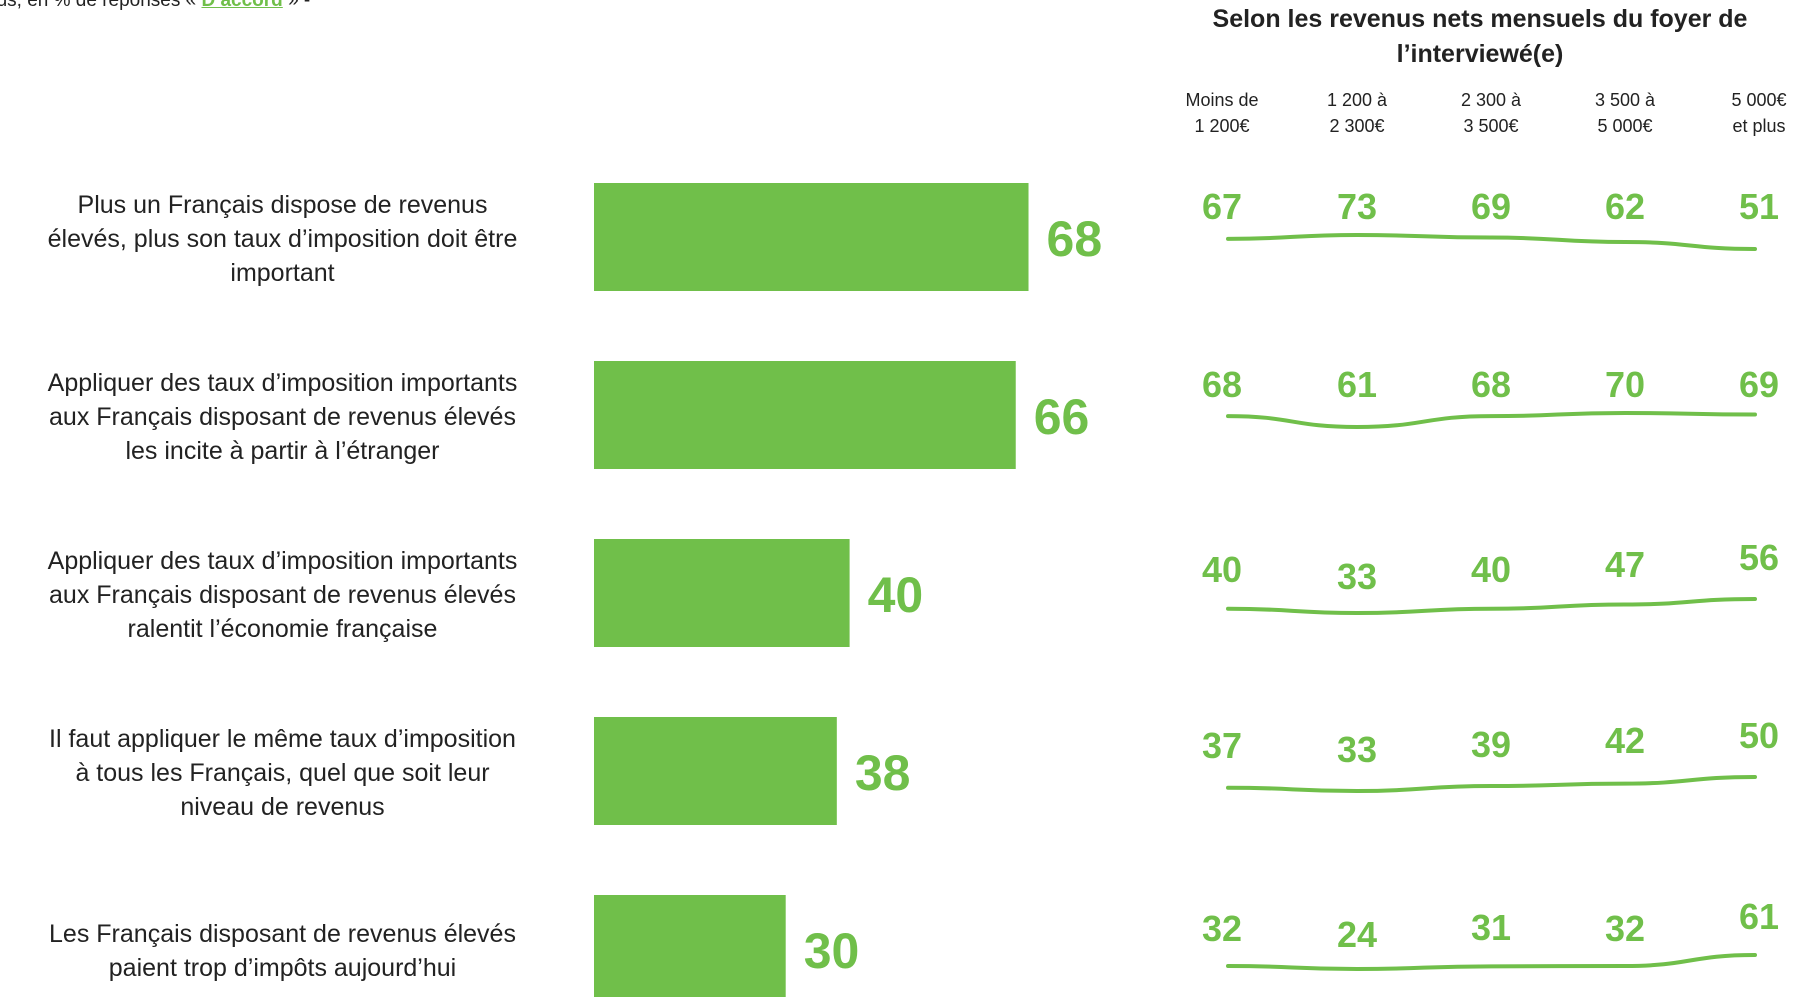  Describe the element at coordinates (1759, 206) in the screenshot. I see `breakdown-value: 51` at that location.